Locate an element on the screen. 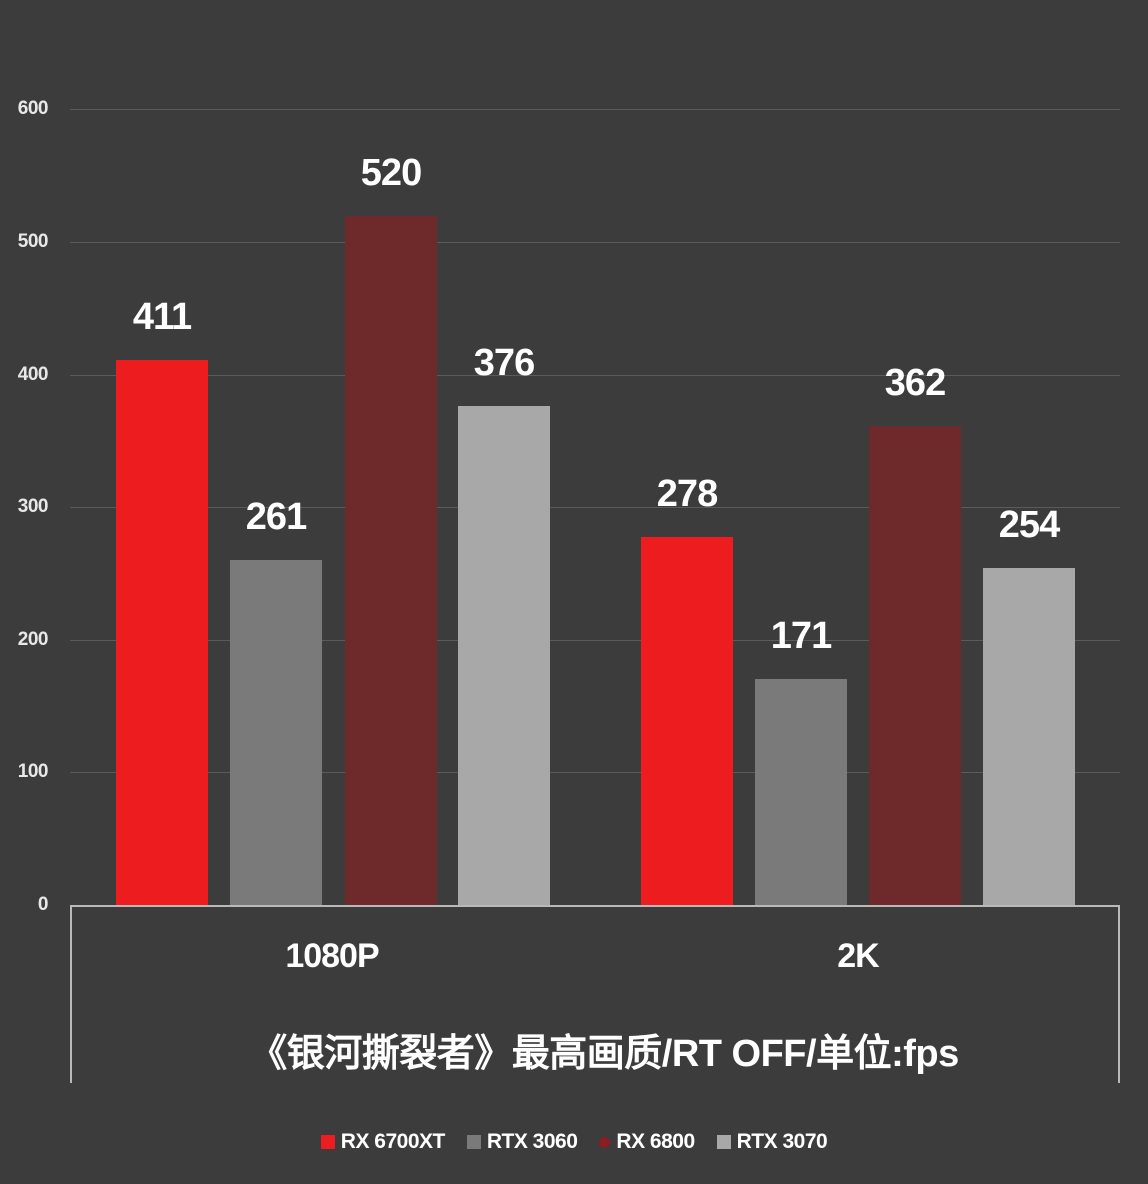  legend-item-rx6800: RX 6800 is located at coordinates (647, 1142).